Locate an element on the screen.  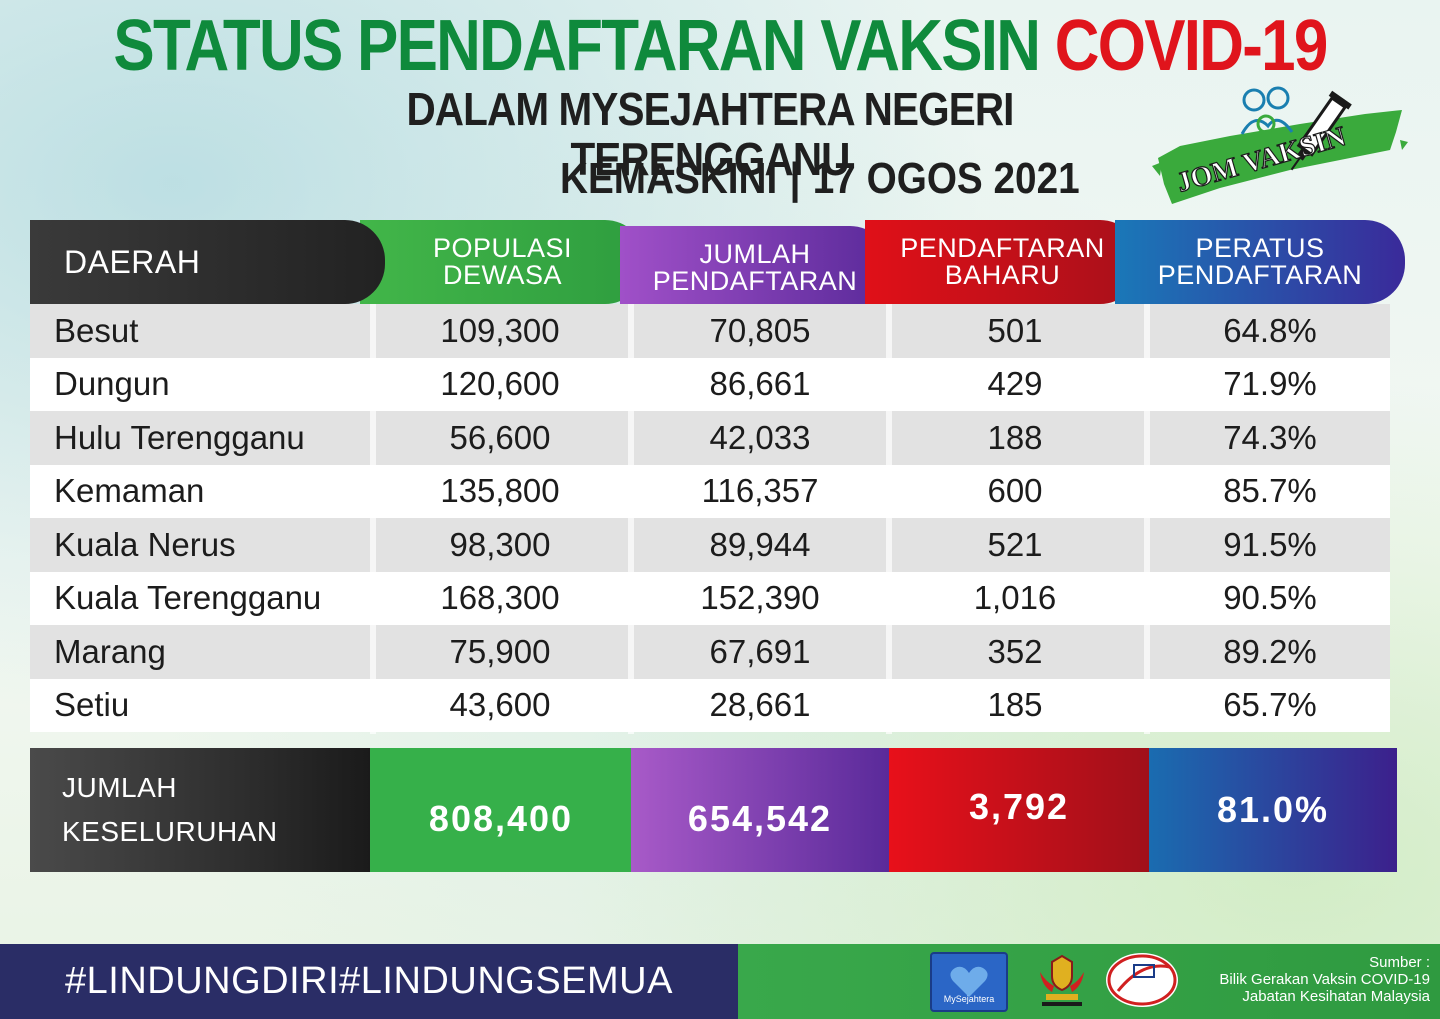
header-populasi-line1: POPULASI is located at coordinates (502, 248).